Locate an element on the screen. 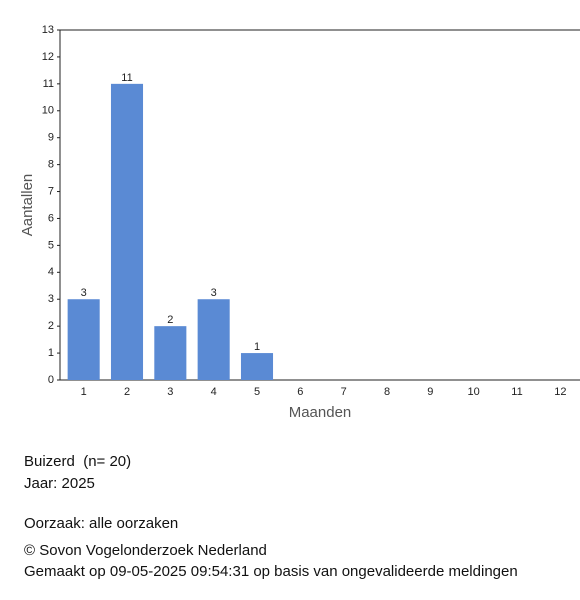  x-tick-label: 8 is located at coordinates (387, 392).